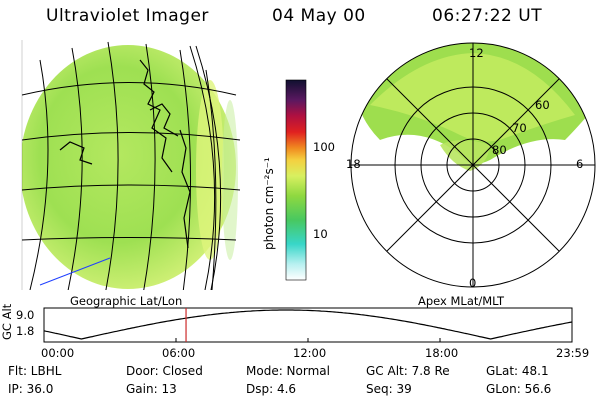  I want to click on info-gcalt: GC Alt: 7.8 Re, so click(408, 371).